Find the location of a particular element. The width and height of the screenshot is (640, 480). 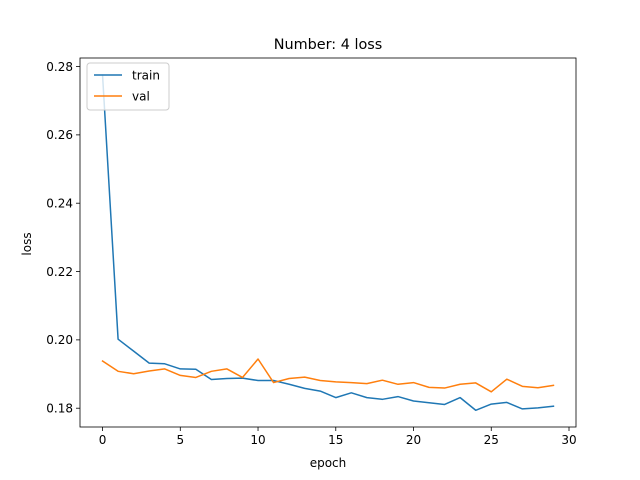

x-tick-label: 5 is located at coordinates (180, 440).